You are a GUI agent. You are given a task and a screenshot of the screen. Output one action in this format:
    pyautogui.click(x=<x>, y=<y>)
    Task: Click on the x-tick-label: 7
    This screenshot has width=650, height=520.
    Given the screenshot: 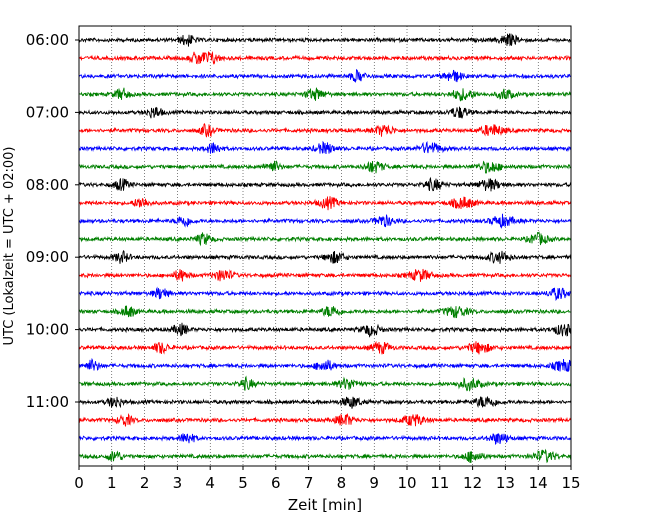 What is the action you would take?
    pyautogui.click(x=309, y=483)
    